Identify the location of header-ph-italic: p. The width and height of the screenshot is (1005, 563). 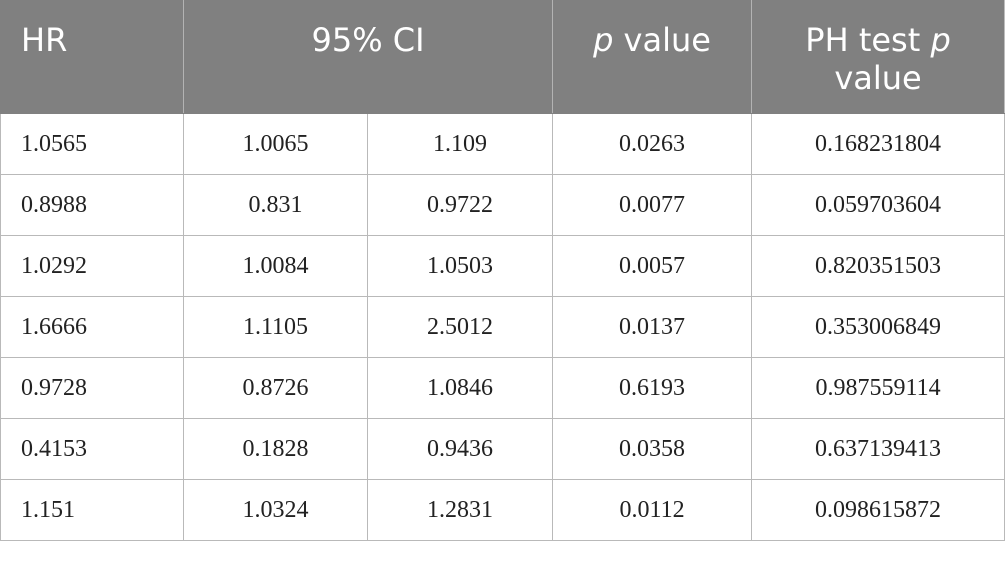
(940, 40).